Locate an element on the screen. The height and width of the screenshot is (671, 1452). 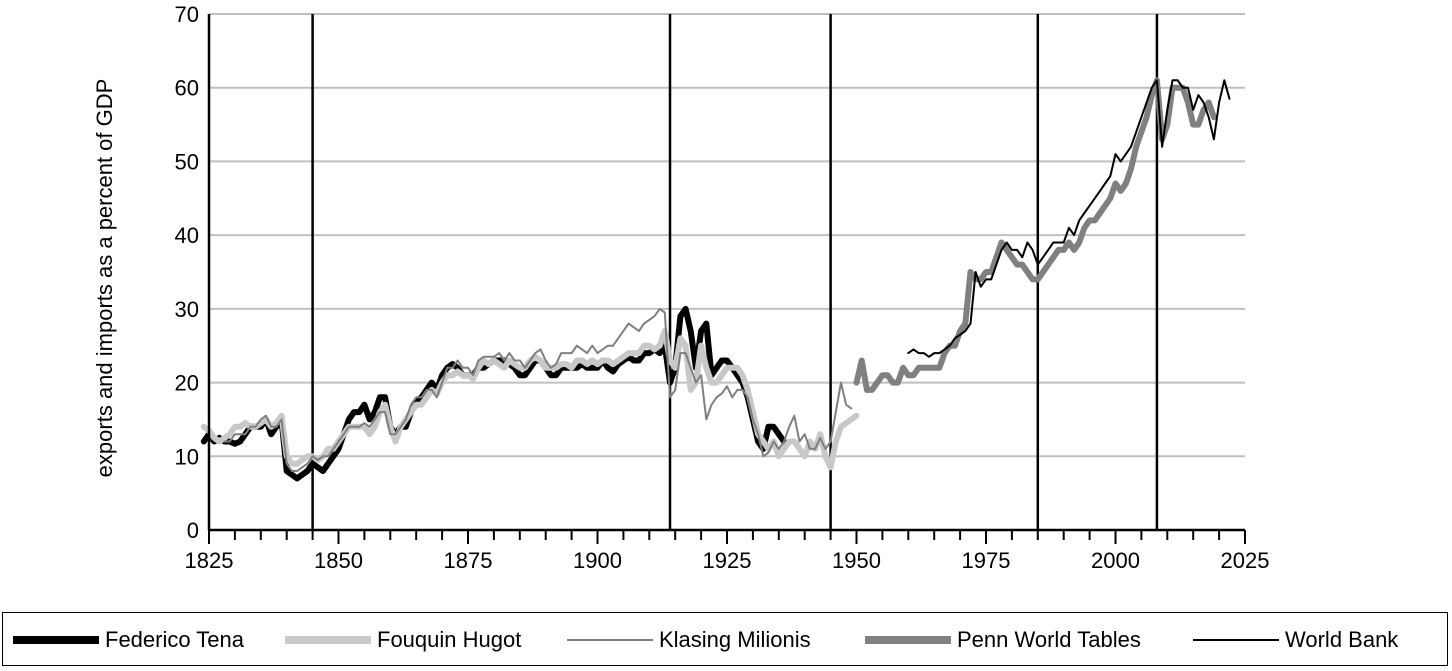
x-tick-label: 1950 is located at coordinates (856, 560).